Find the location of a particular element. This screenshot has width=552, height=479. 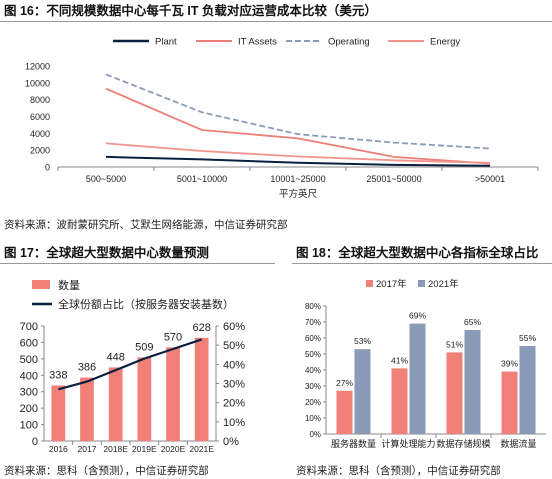

fig16-y-tick-label: 4000 is located at coordinates (40, 134).